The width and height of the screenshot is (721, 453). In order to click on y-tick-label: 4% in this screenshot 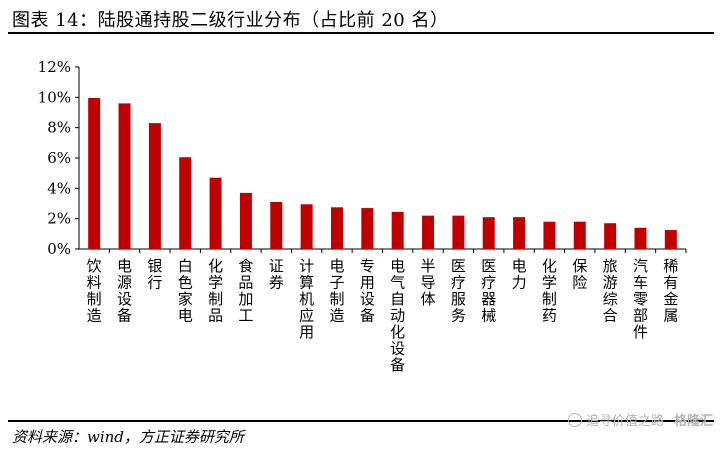, I will do `click(59, 188)`.